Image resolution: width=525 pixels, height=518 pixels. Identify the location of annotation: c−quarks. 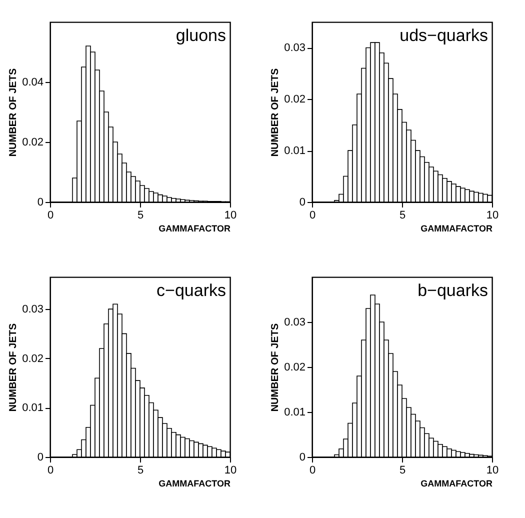
(191, 290).